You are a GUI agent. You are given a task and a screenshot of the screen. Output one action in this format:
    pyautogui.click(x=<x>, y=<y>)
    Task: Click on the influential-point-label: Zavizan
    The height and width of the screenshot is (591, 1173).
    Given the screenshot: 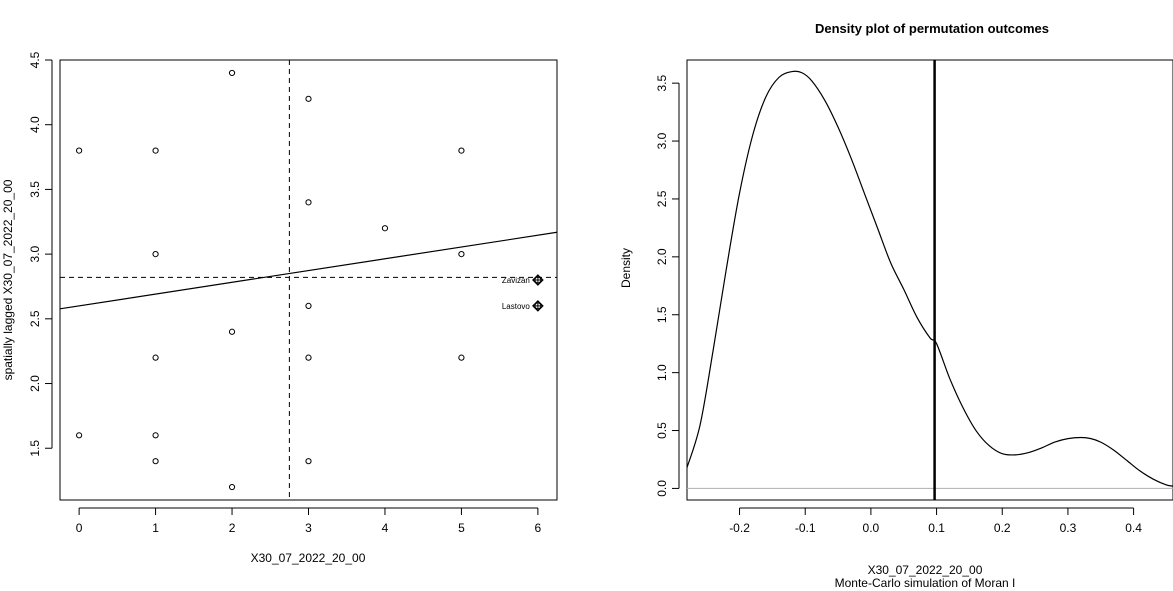 What is the action you would take?
    pyautogui.click(x=516, y=280)
    